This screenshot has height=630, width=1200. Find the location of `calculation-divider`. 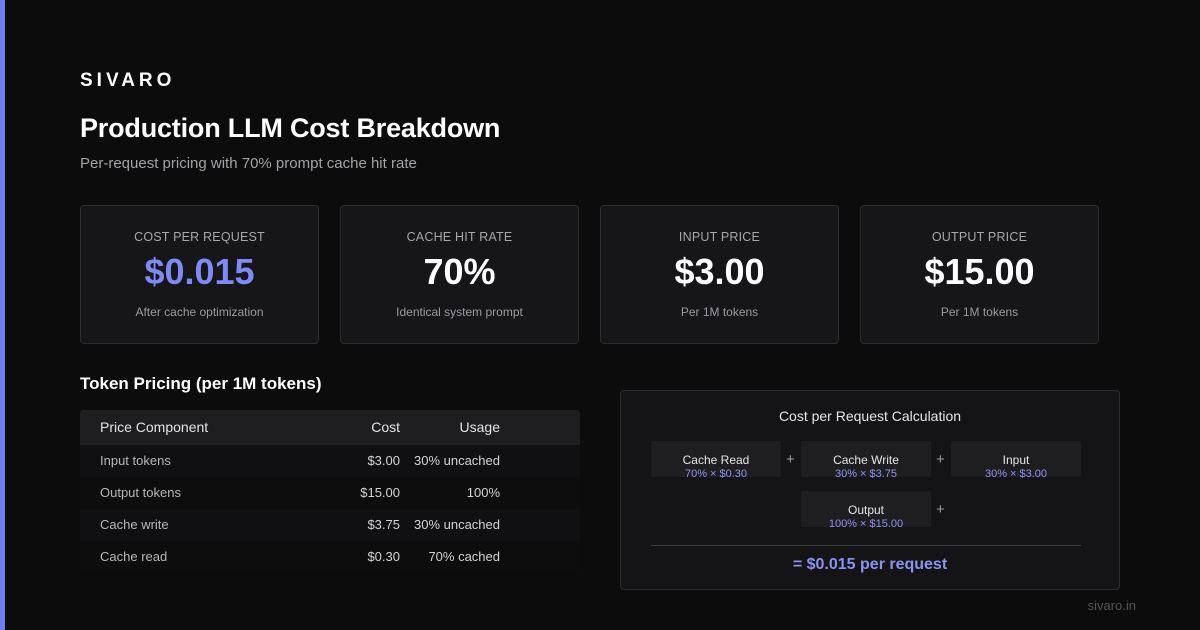

calculation-divider is located at coordinates (866, 545).